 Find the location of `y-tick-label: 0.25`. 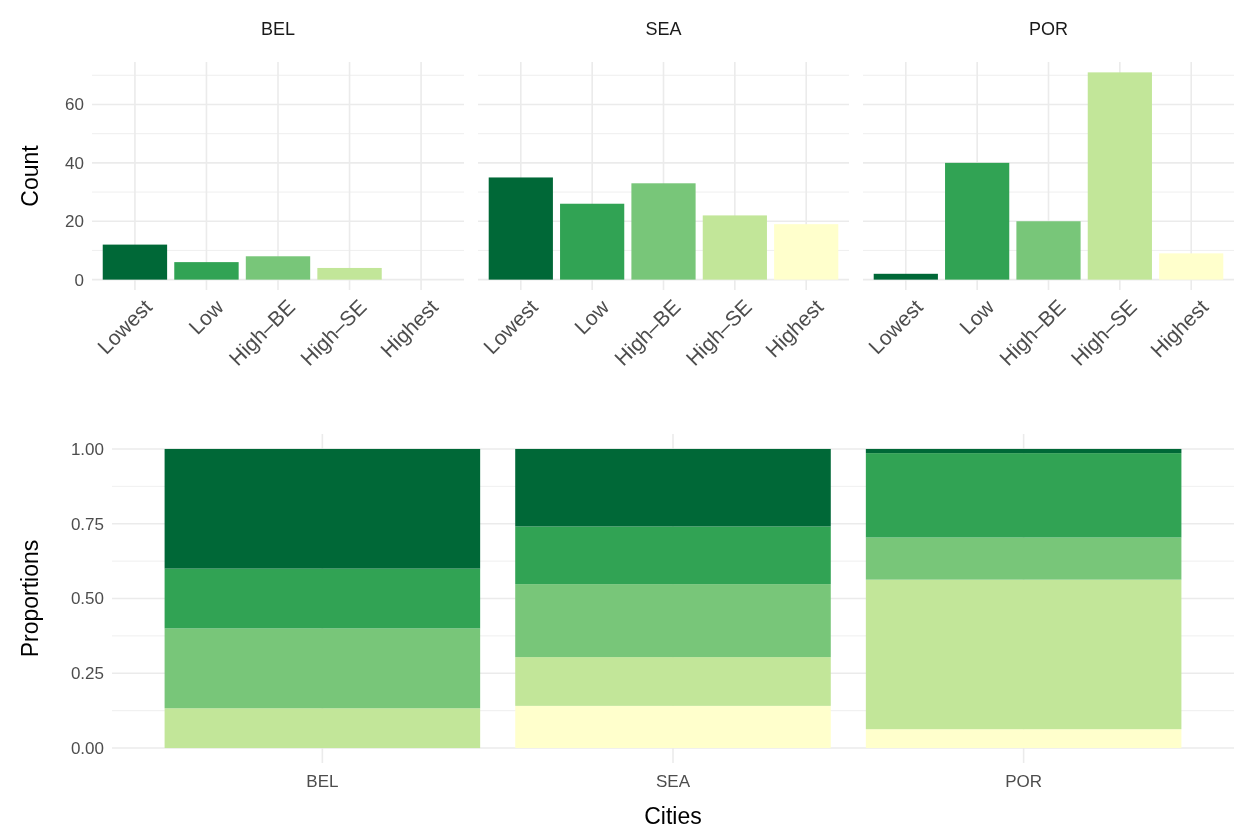

y-tick-label: 0.25 is located at coordinates (87, 674).